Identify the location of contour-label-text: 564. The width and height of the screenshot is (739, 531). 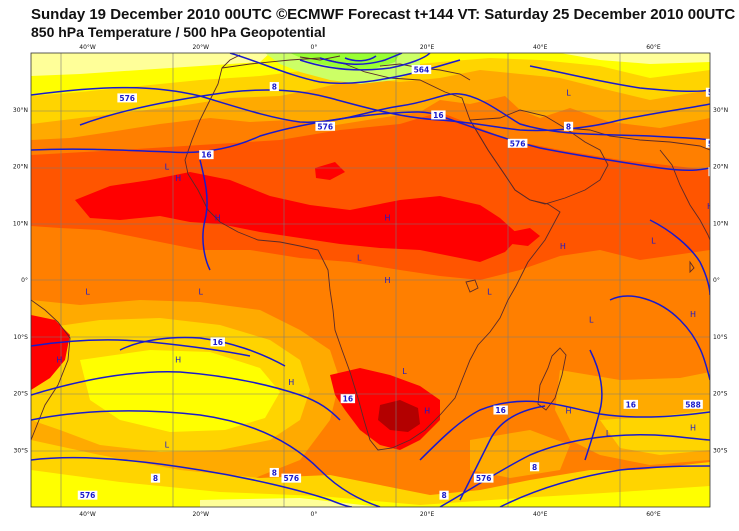
(716, 92).